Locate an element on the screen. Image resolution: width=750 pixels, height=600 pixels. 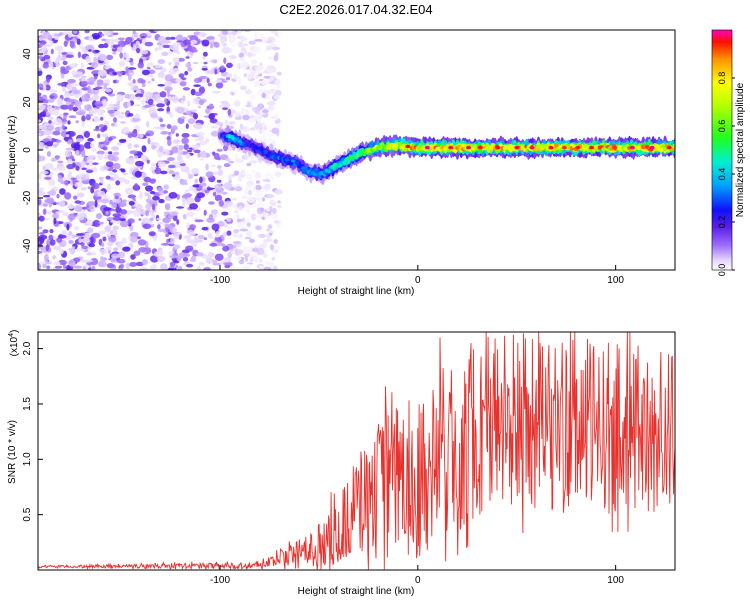
colorbar-tick-label: 0.4 is located at coordinates (722, 174).